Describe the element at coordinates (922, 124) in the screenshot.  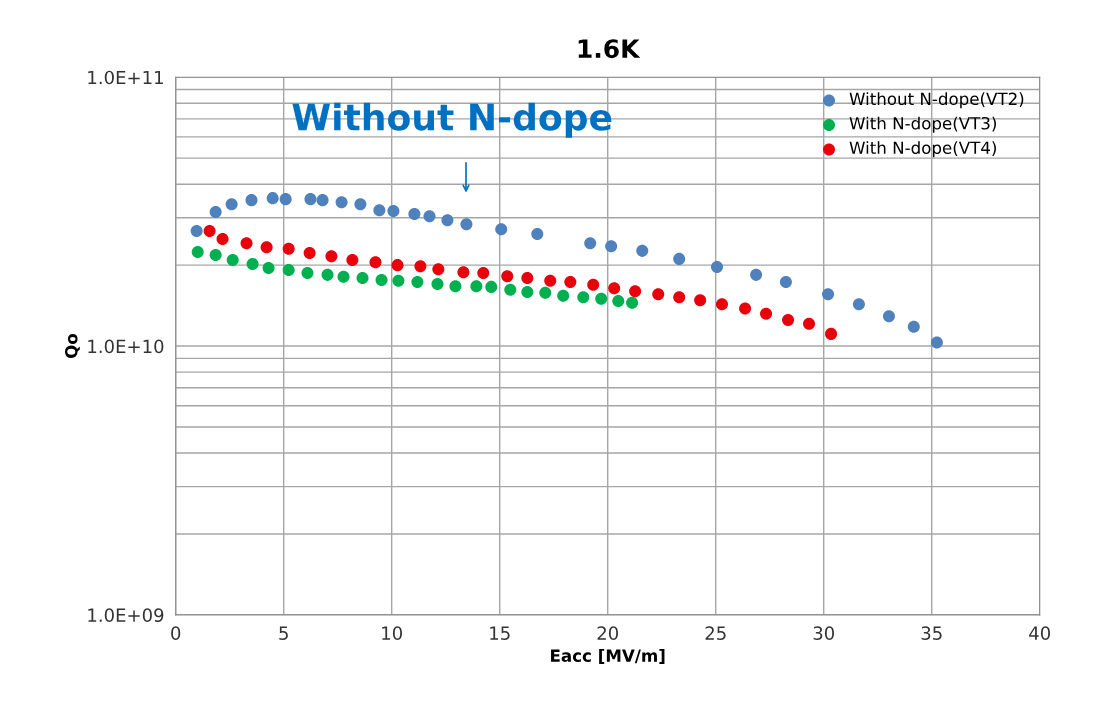
I see `legend-label: With N-dope(VT3)` at that location.